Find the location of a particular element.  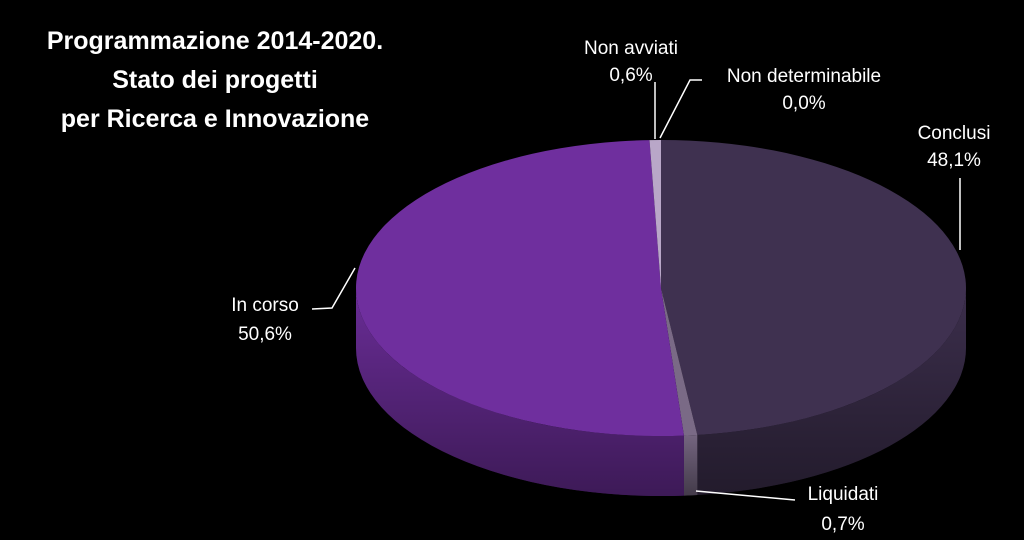

slice-label-value-non-avviati: 0,6% is located at coordinates (630, 75).